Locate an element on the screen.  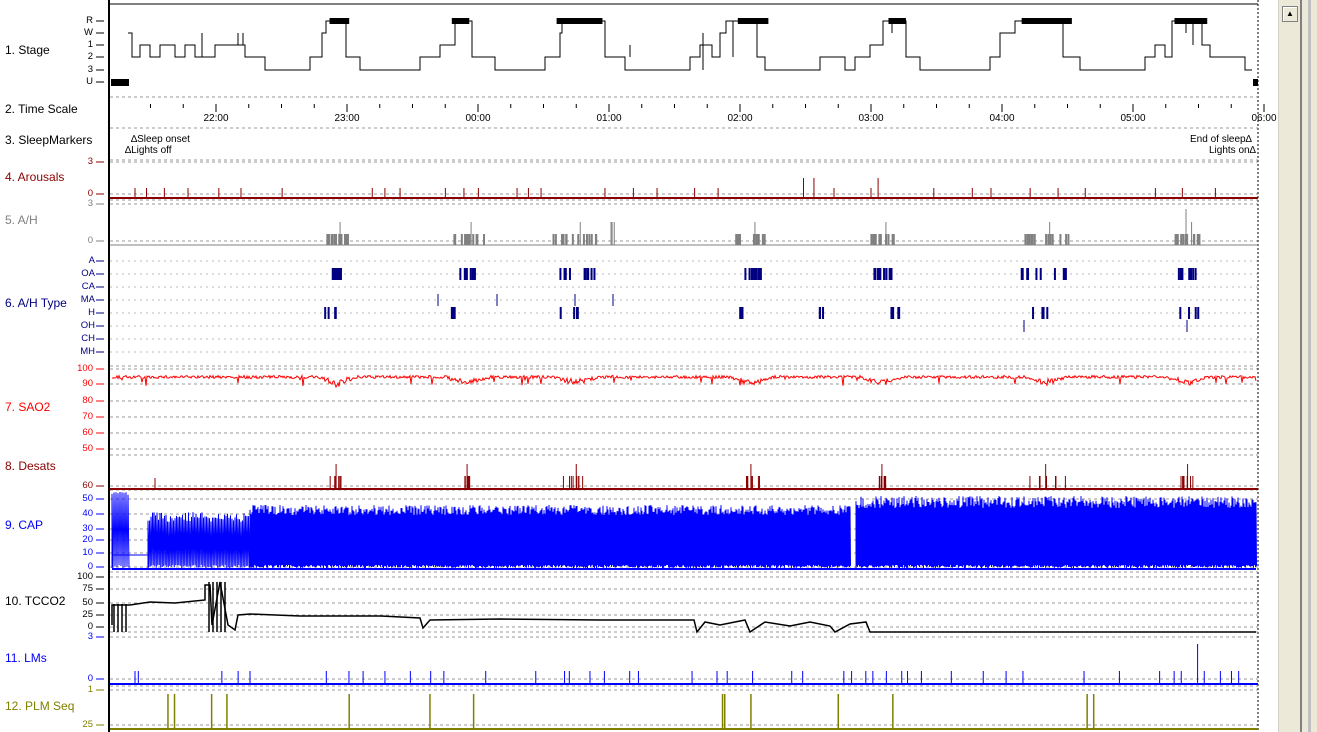
tick-label: A is located at coordinates (91, 260).